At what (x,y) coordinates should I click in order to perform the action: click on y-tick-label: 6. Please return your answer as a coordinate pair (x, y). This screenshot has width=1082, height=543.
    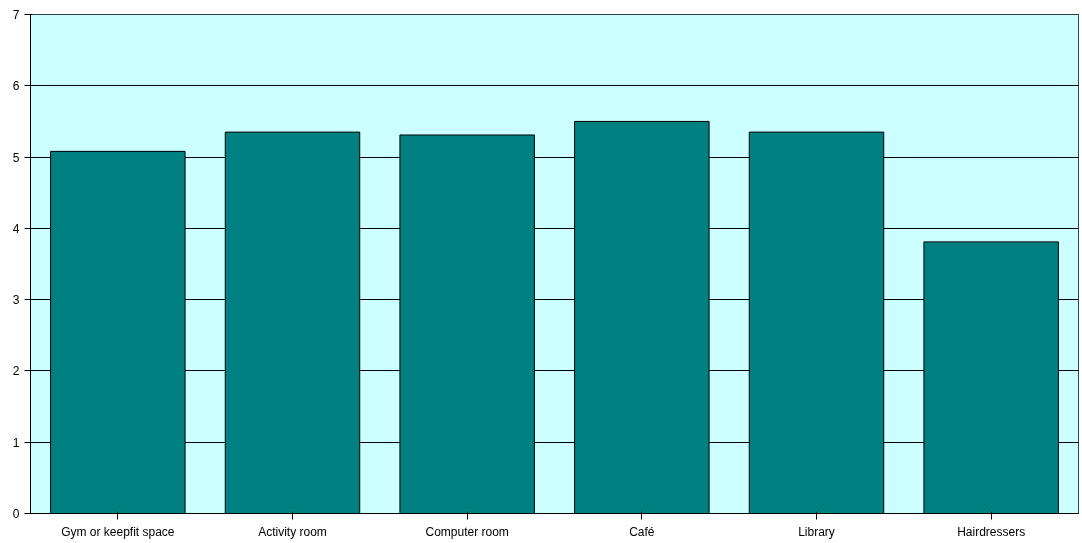
    Looking at the image, I should click on (16, 86).